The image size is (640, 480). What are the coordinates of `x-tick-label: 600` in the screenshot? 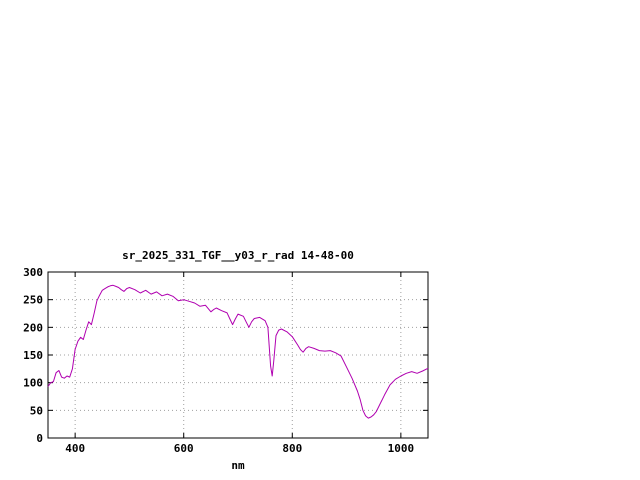 It's located at (184, 448).